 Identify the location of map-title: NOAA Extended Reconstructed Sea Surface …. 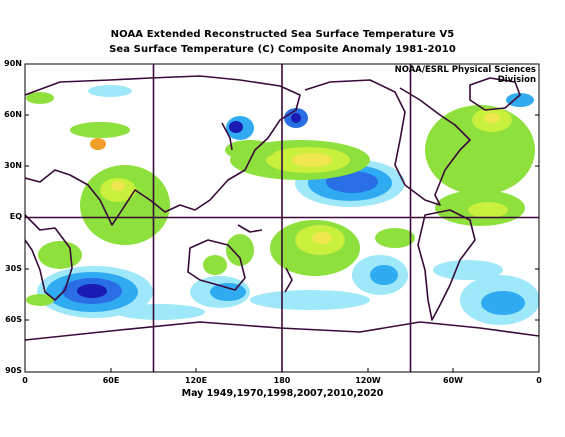
(282, 34).